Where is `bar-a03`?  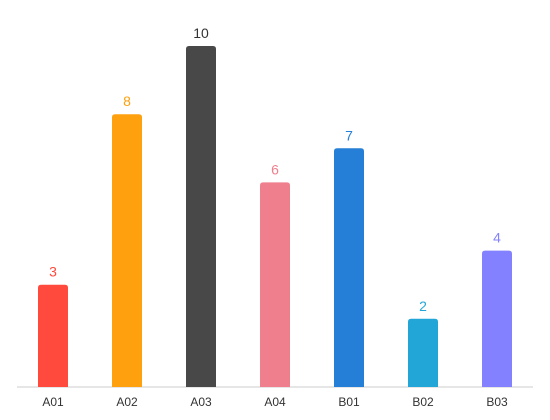
bar-a03 is located at coordinates (201, 216).